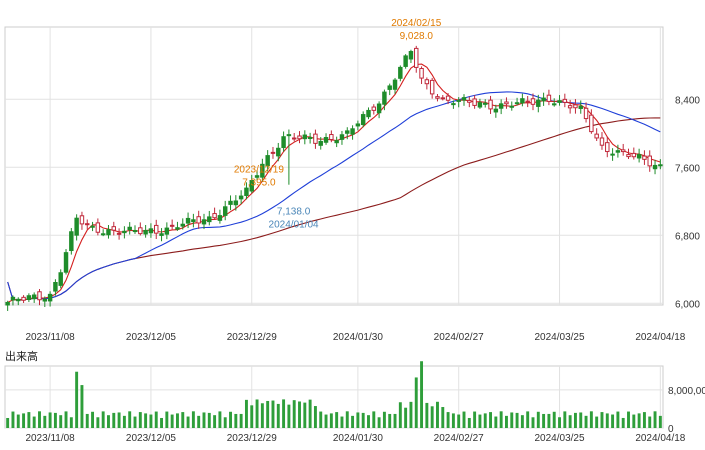 The image size is (705, 450). What do you see at coordinates (252, 438) in the screenshot?
I see `volume-x-tick-label: 2023/12/29` at bounding box center [252, 438].